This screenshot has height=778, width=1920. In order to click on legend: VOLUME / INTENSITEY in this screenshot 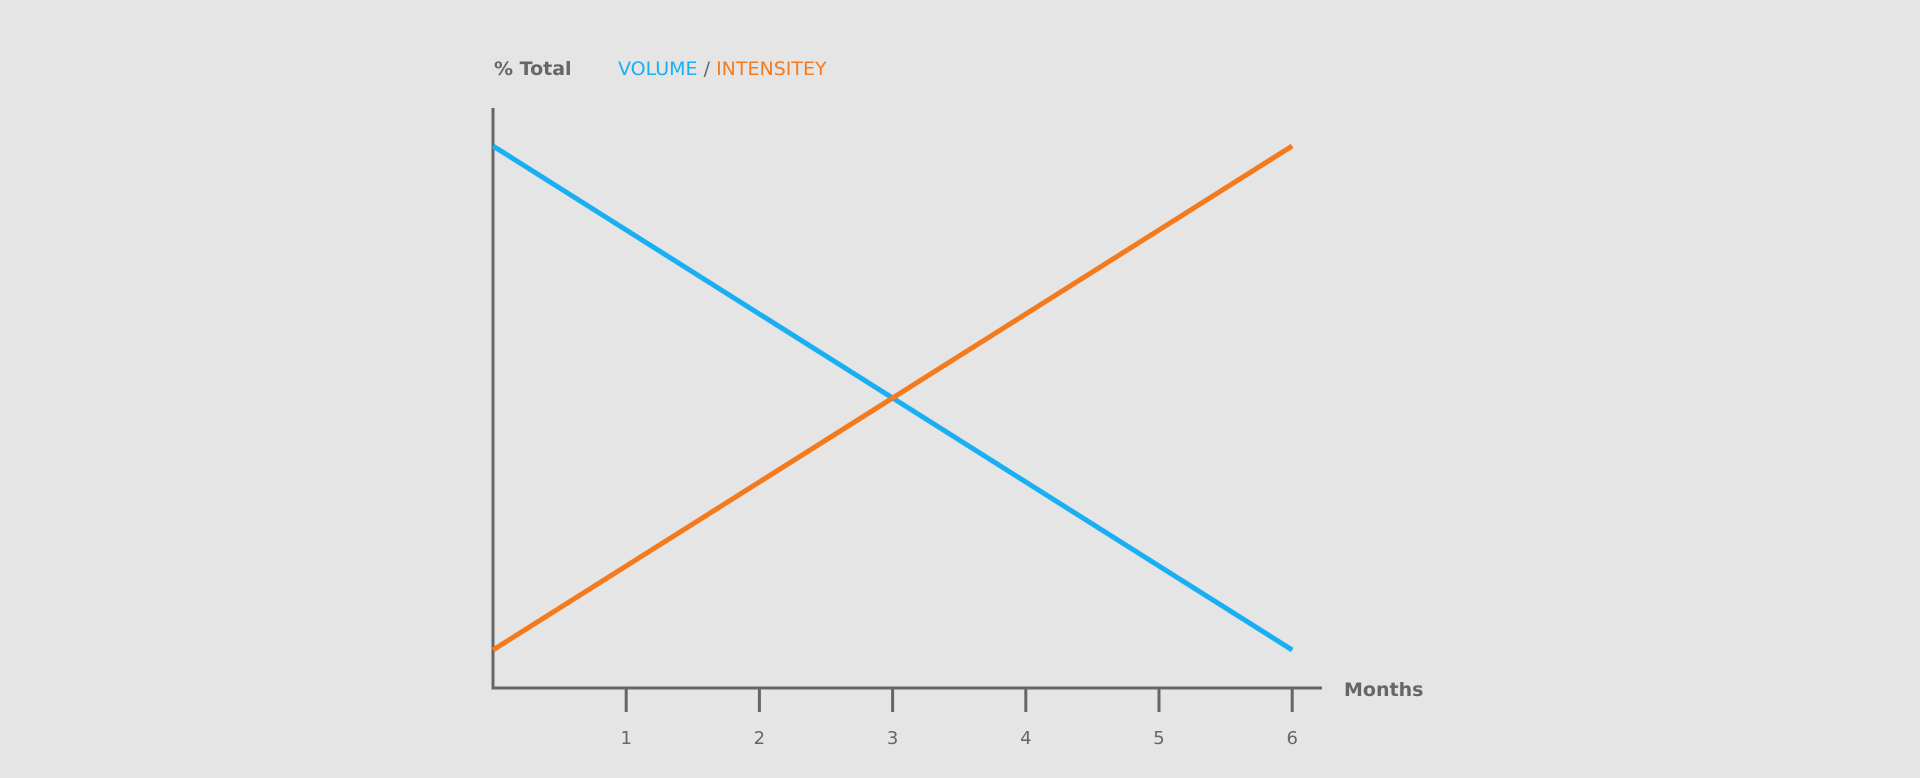, I will do `click(722, 69)`.